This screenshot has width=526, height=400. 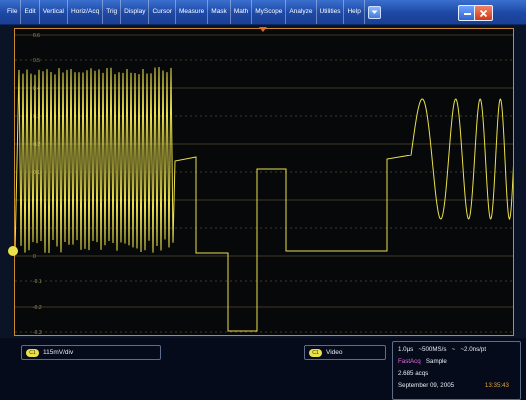 I want to click on timebase-line: 1.0µs ~500MS/s ~ ~2.0ns/pt, so click(x=442, y=349).